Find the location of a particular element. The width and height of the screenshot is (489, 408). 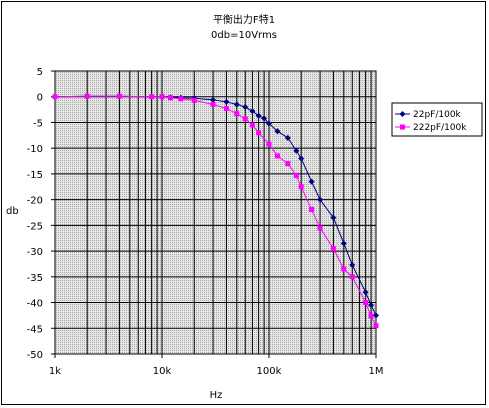

y-tick-label: -40 is located at coordinates (35, 304).